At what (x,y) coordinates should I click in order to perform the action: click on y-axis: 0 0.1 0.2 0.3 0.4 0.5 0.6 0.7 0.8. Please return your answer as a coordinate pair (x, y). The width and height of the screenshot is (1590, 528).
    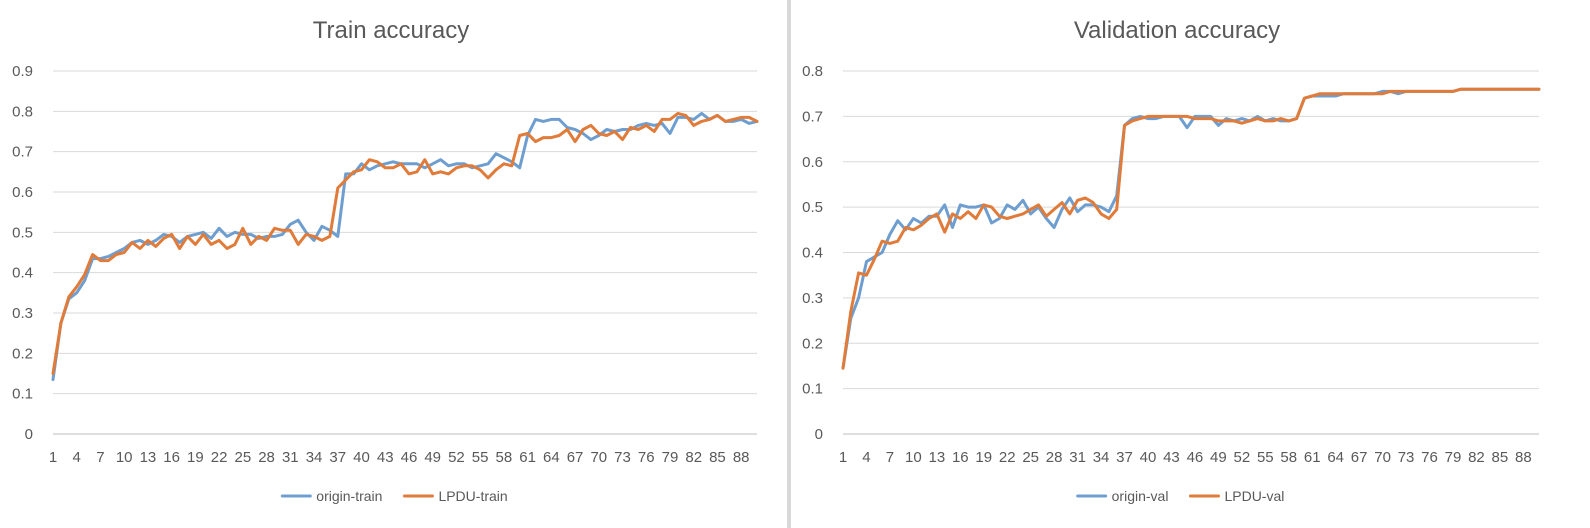
    Looking at the image, I should click on (812, 253).